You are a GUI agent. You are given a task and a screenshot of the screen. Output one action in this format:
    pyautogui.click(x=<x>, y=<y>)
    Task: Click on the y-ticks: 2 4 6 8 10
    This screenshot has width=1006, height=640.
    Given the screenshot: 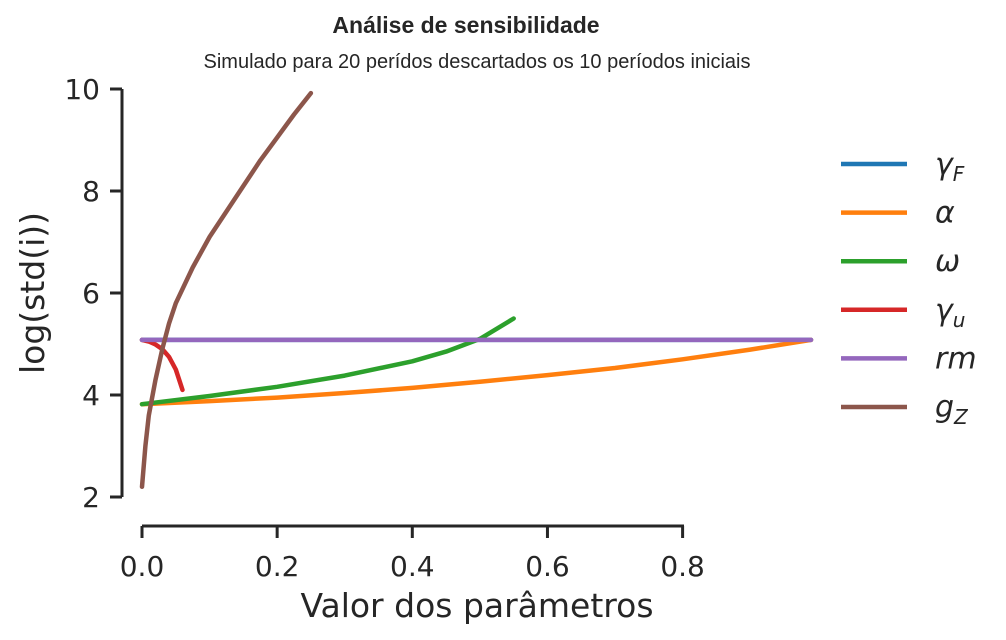 What is the action you would take?
    pyautogui.click(x=93, y=293)
    